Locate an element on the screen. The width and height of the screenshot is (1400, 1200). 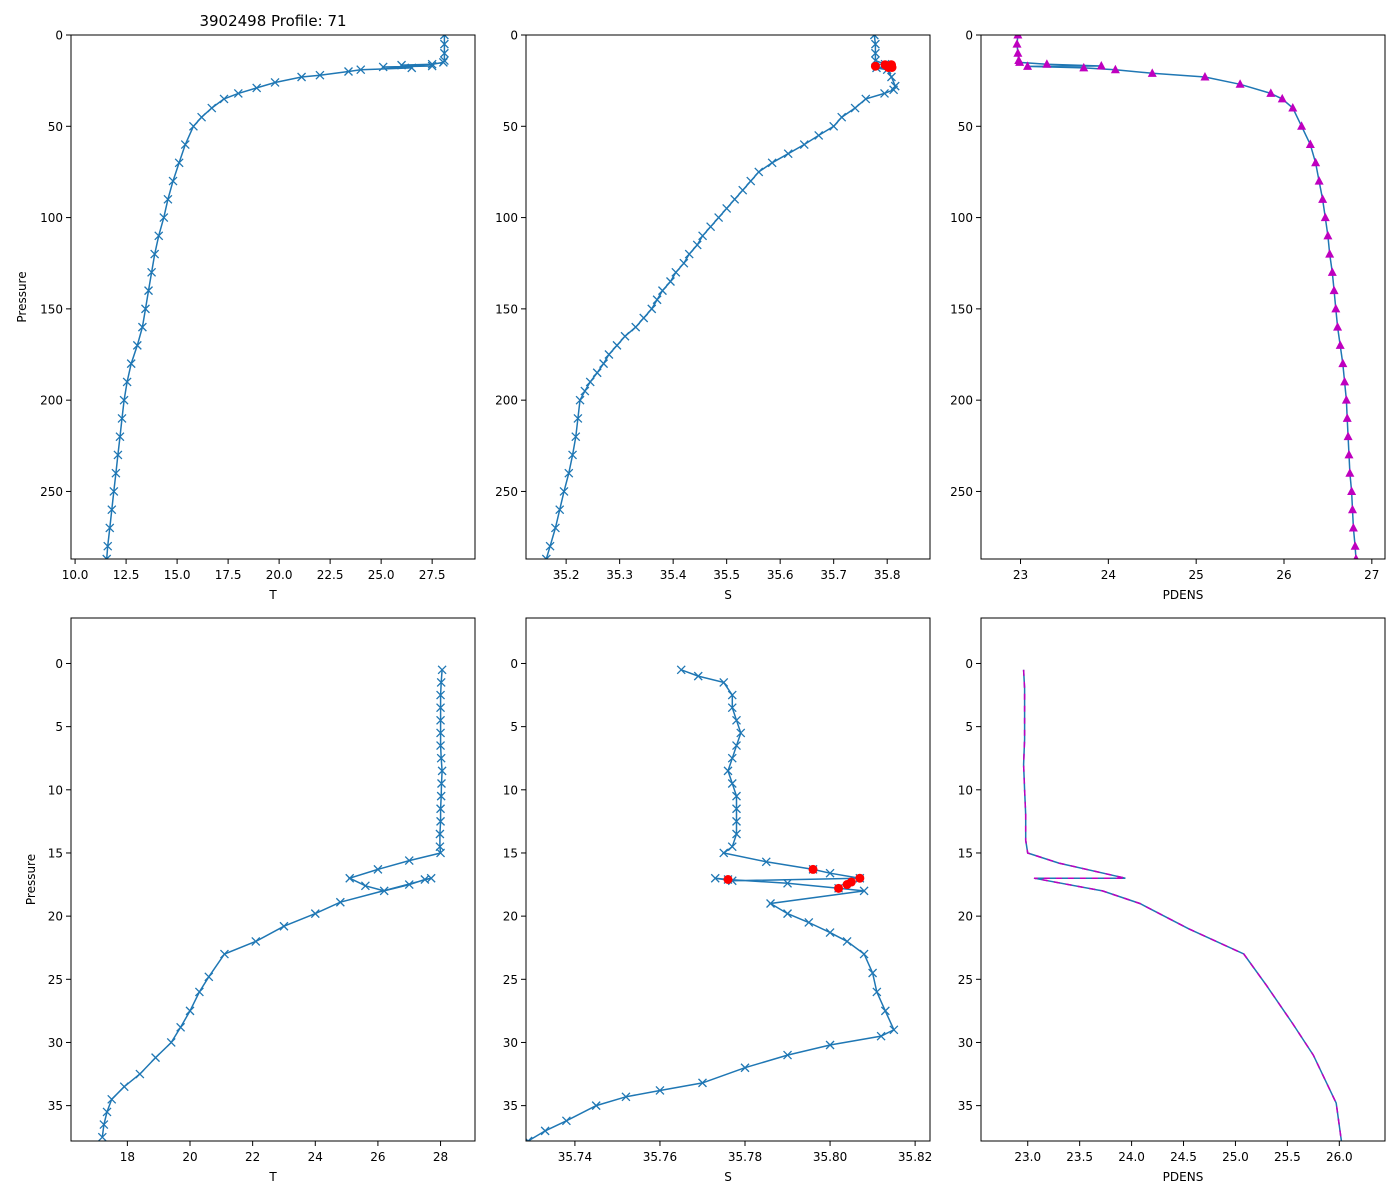
x-tick-label: 35.7 is located at coordinates (833, 575).